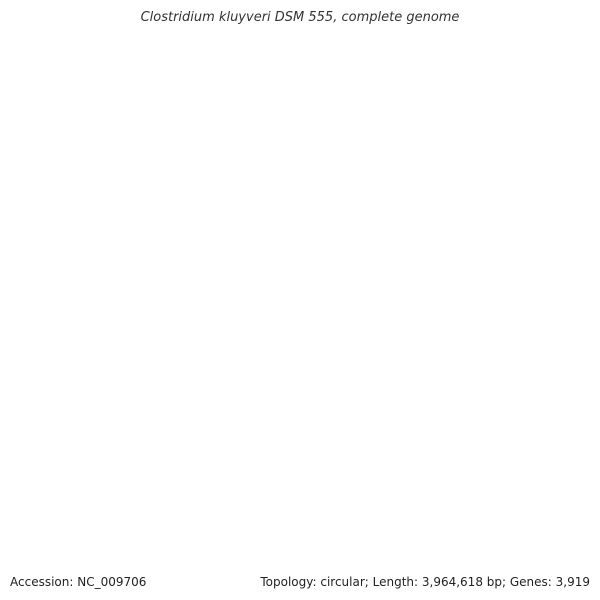 The height and width of the screenshot is (600, 600). Describe the element at coordinates (78, 582) in the screenshot. I see `accession-text: Accession: NC_009706` at that location.